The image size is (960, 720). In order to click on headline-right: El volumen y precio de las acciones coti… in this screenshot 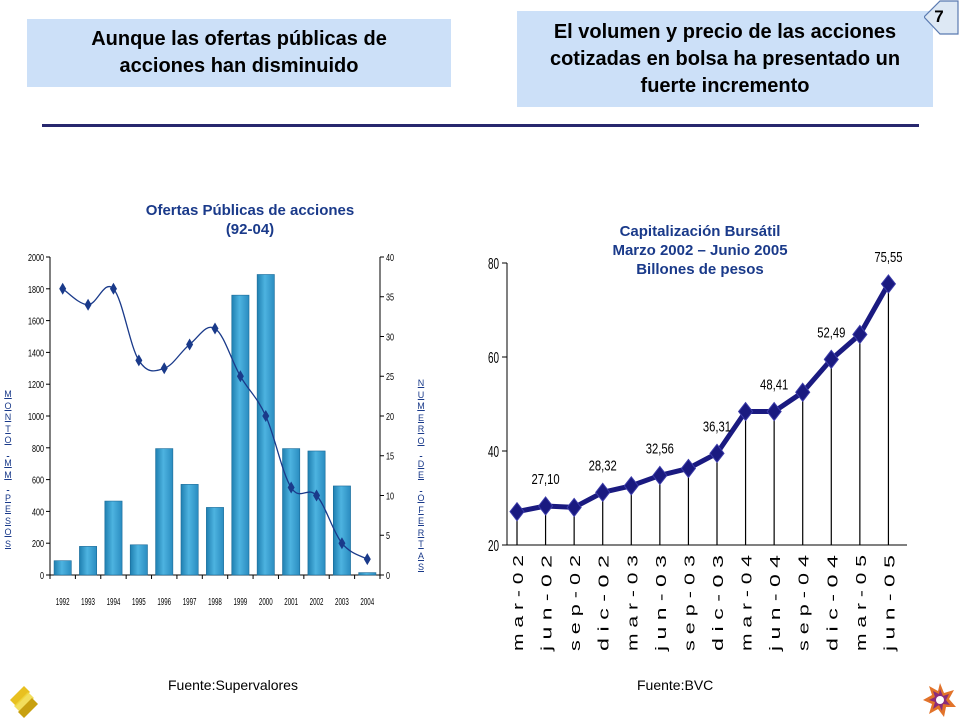, I will do `click(725, 58)`.